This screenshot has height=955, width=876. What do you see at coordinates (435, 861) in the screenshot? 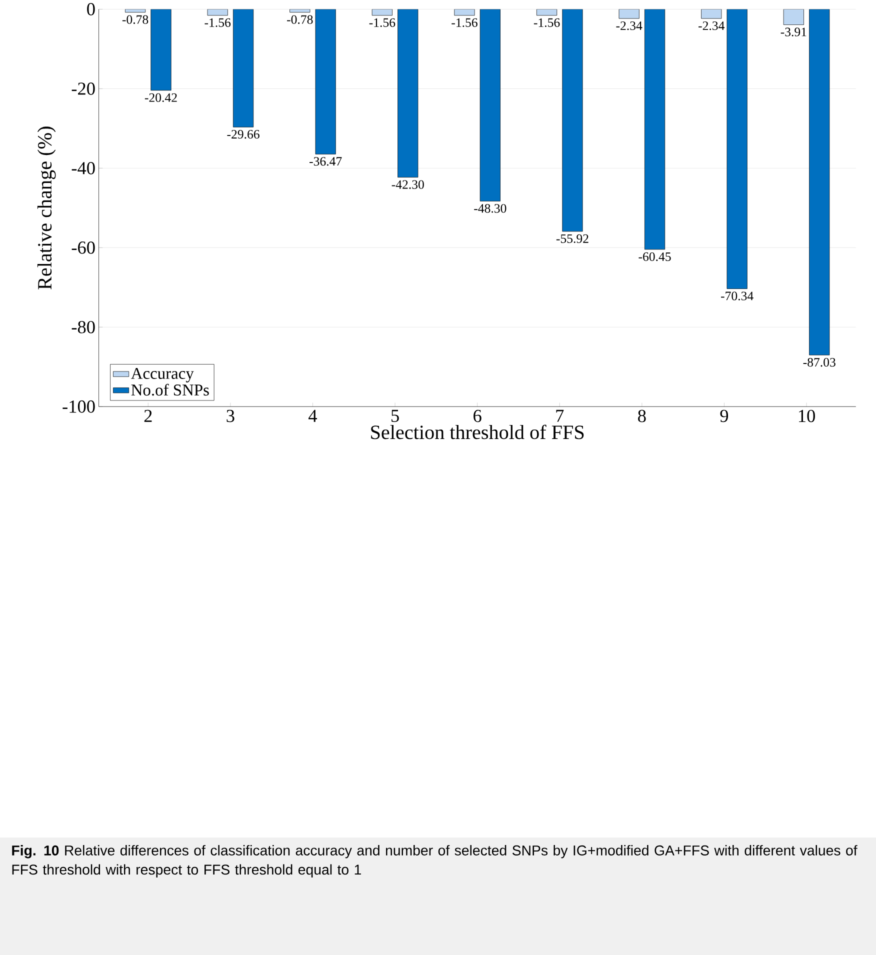
I see `text: Fig. 10 Relative differences of classification accuracy and number of selected SNPs by IG+modified GA+FFS with different values of FFS threshold with respect to FFS threshold equal to 1` at bounding box center [435, 861].